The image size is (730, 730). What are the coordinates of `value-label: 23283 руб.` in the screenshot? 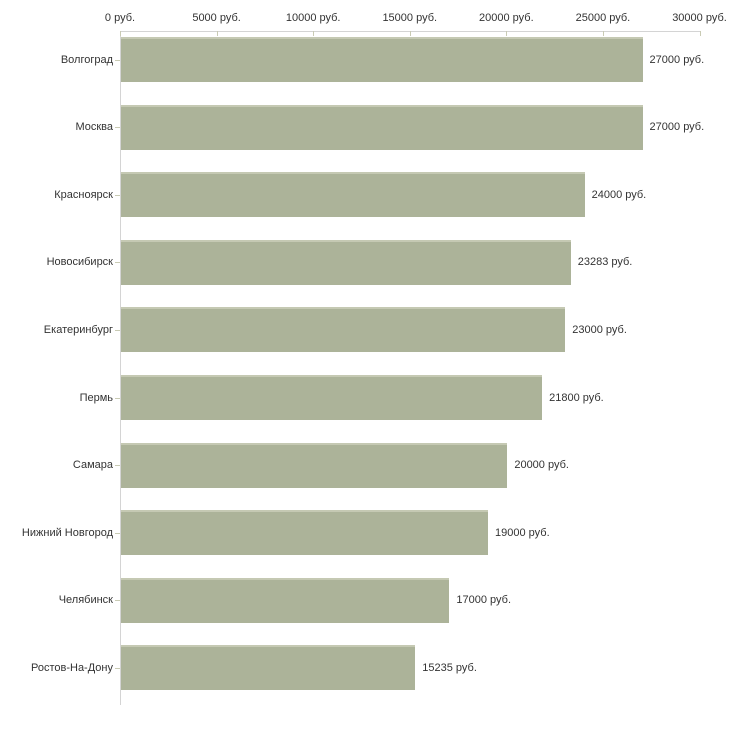 It's located at (605, 262).